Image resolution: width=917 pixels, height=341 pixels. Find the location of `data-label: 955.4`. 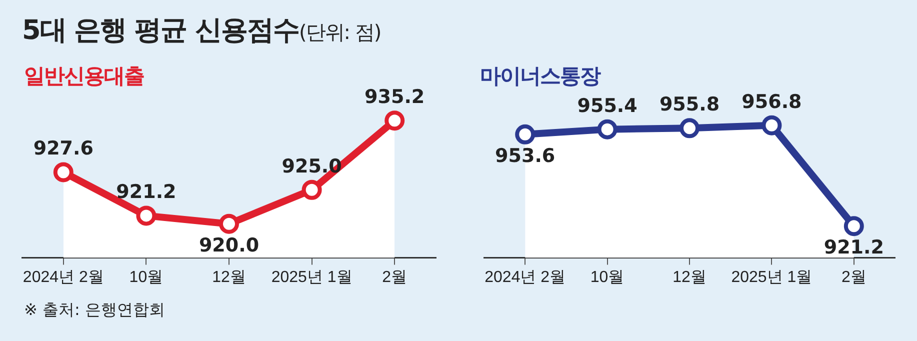

data-label: 955.4 is located at coordinates (607, 105).